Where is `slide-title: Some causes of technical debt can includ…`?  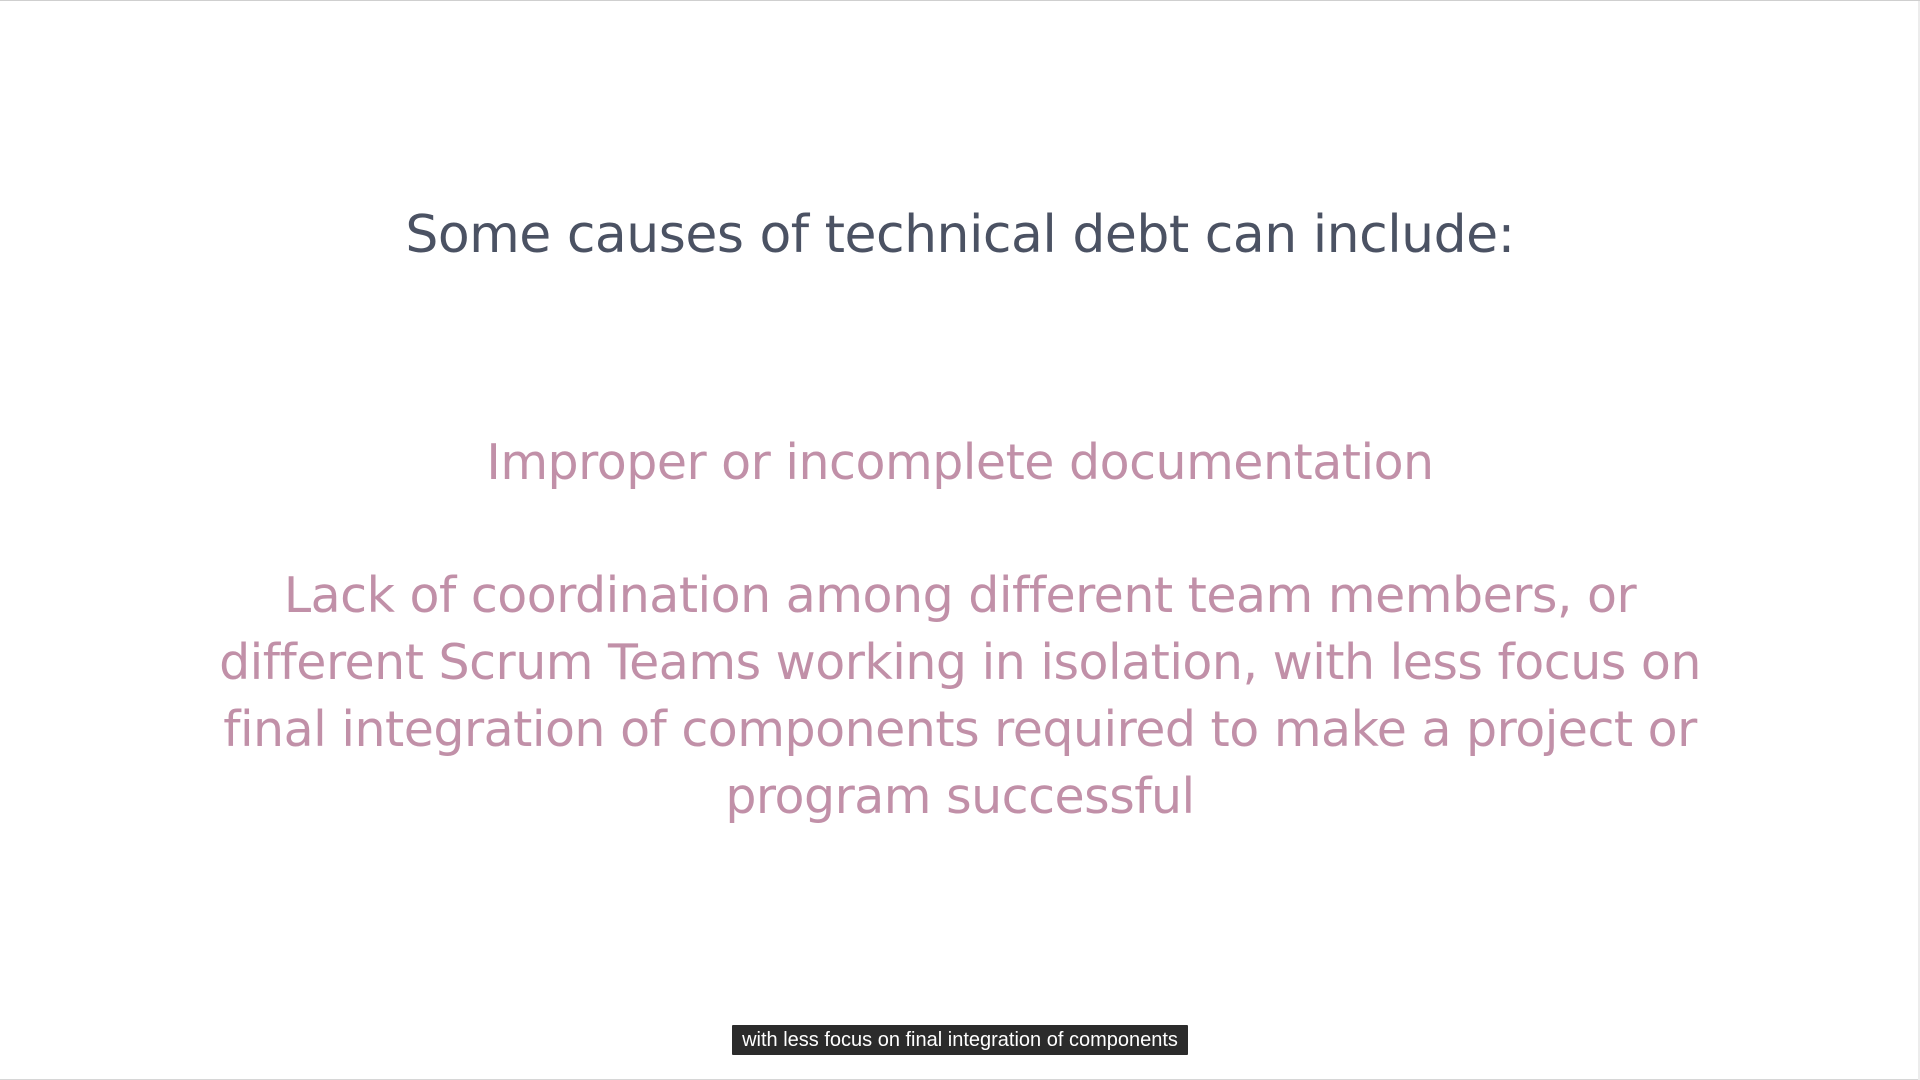
slide-title: Some causes of technical debt can includ… is located at coordinates (960, 235).